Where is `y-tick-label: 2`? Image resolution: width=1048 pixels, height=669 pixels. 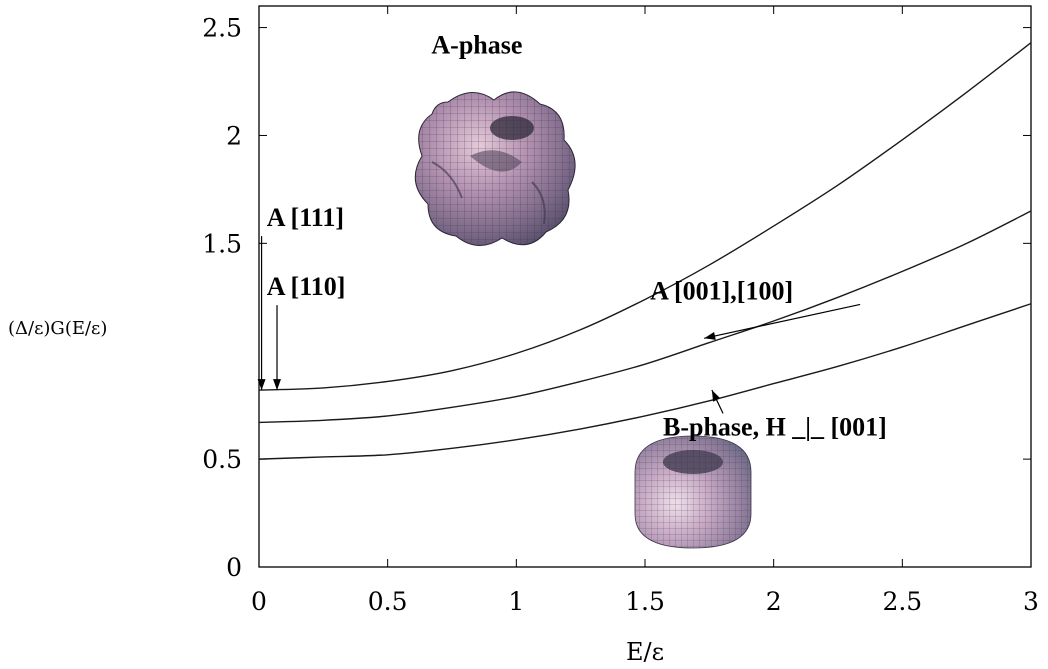
y-tick-label: 2 is located at coordinates (234, 135).